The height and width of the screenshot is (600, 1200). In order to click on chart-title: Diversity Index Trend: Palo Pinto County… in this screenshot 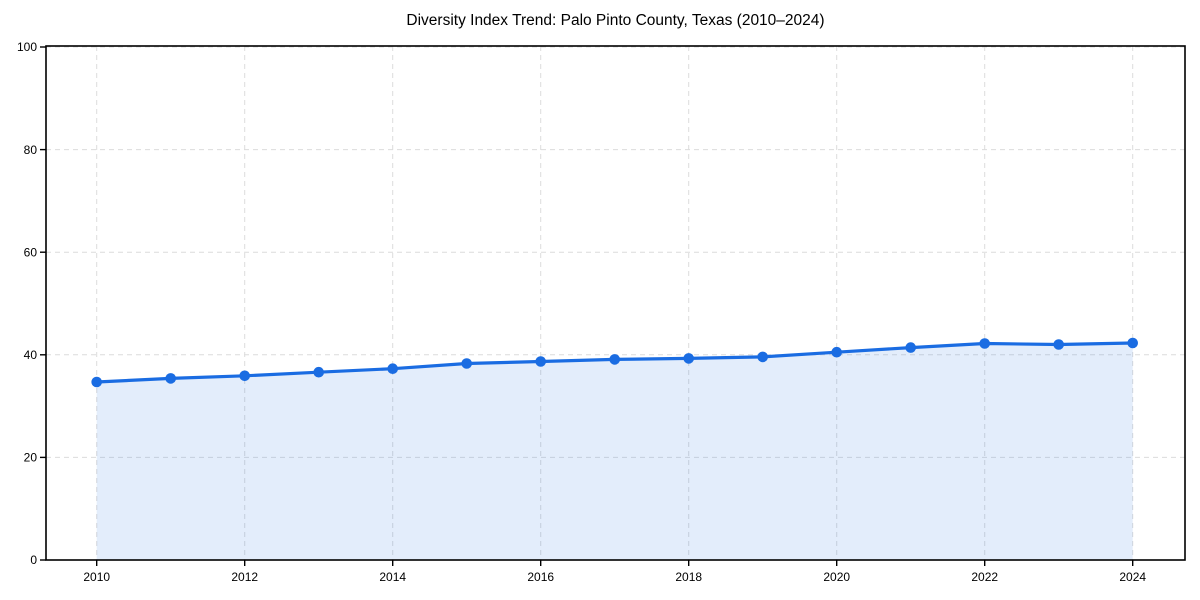, I will do `click(615, 20)`.